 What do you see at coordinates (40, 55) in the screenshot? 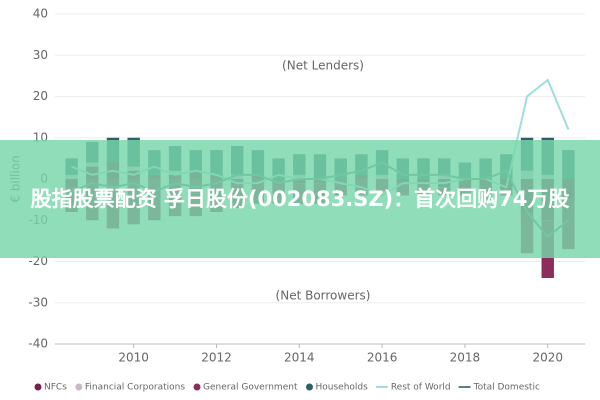
I see `y-tick-label: 30` at bounding box center [40, 55].